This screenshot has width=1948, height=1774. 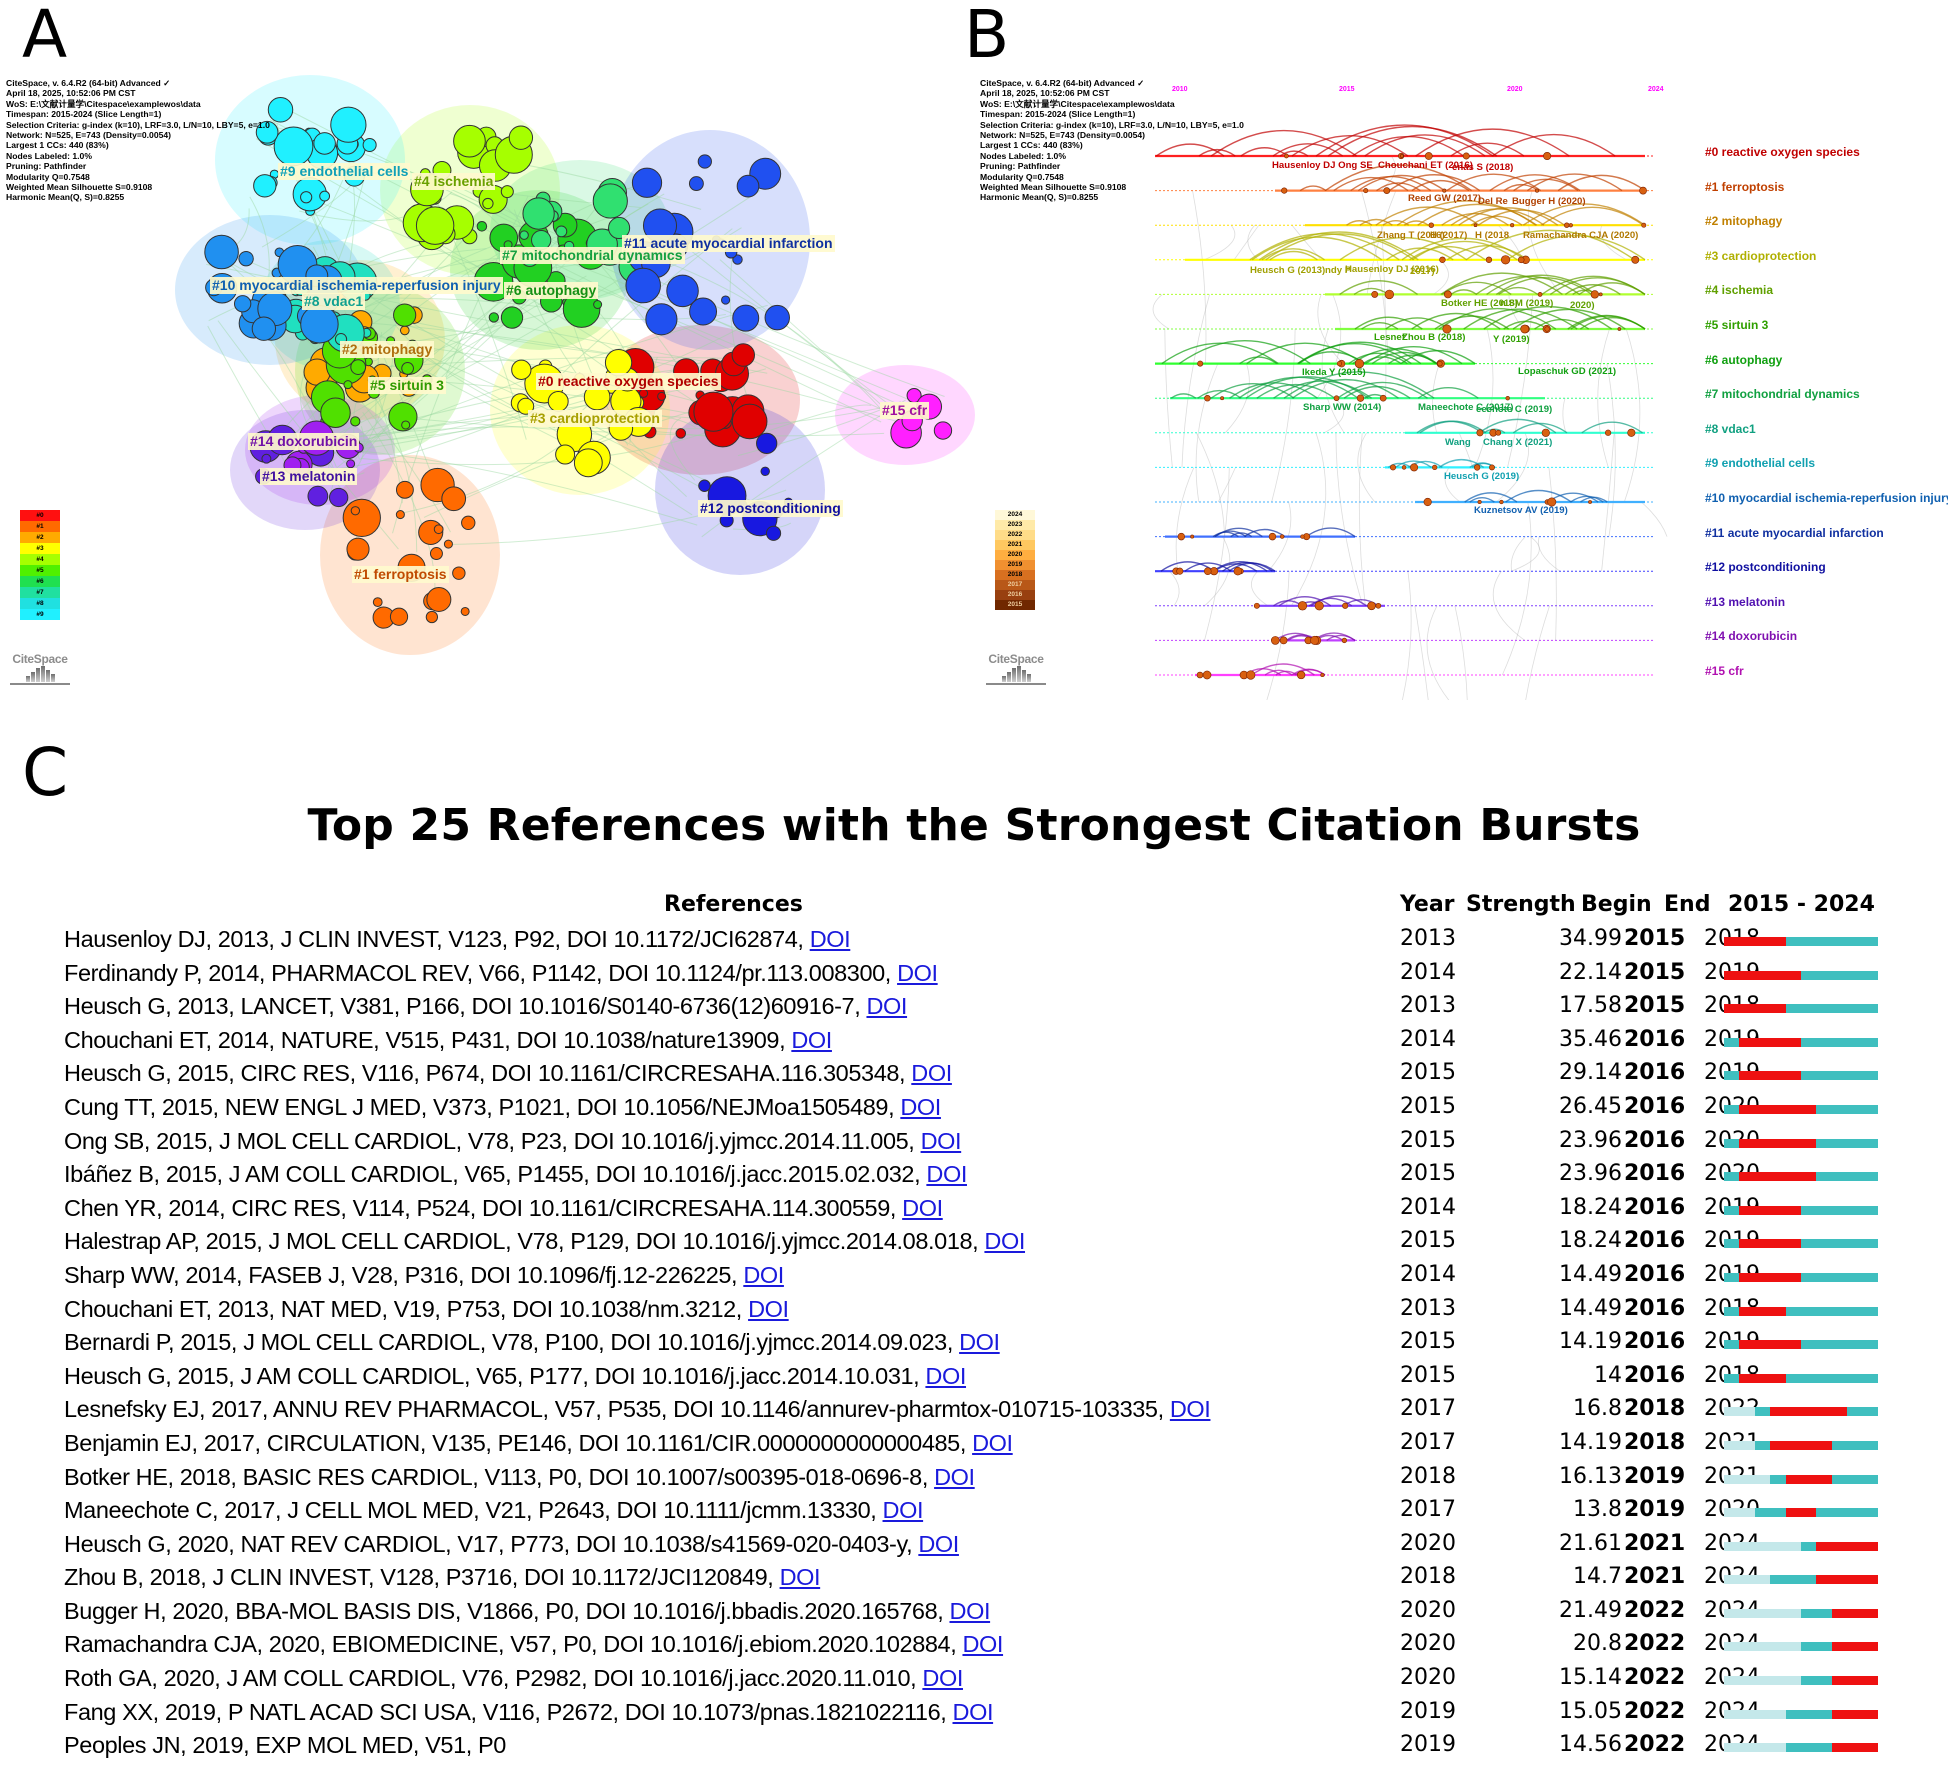 I want to click on year-tick: 2010, so click(x=1180, y=89).